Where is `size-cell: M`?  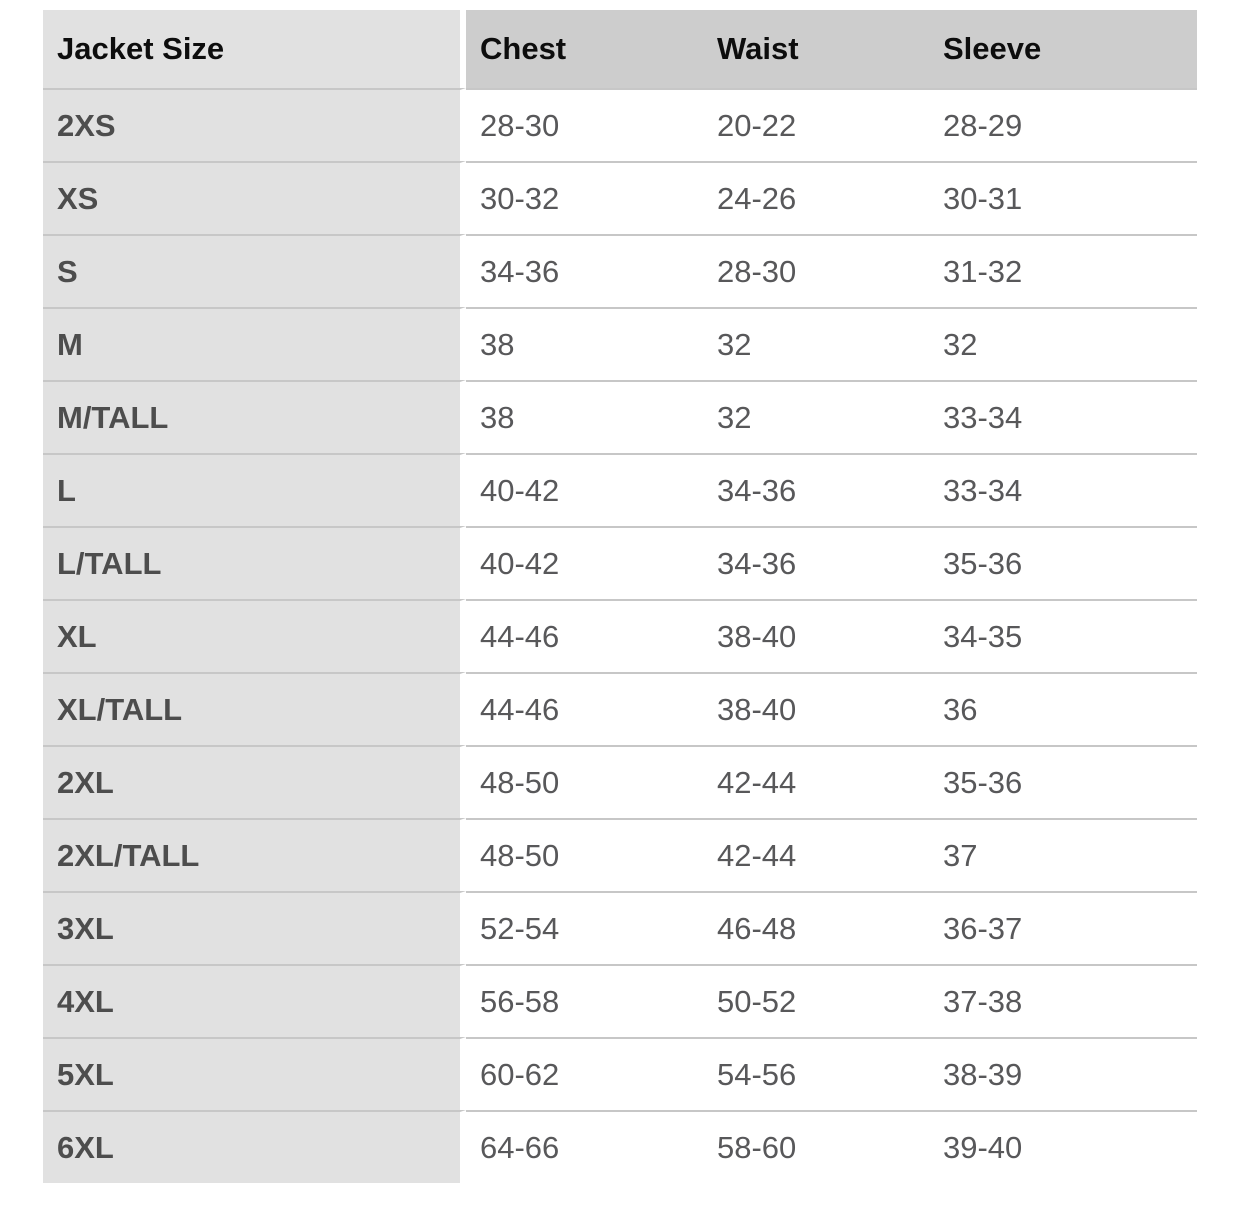
size-cell: M is located at coordinates (254, 343).